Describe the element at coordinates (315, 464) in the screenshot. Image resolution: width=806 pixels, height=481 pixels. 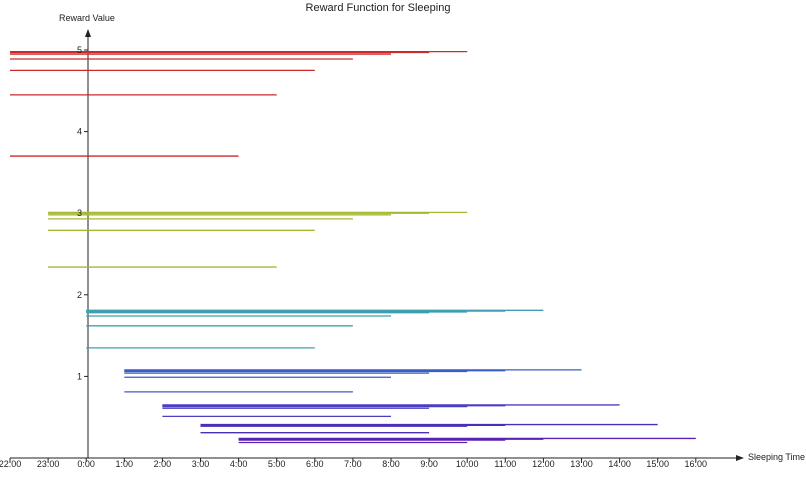
I see `x-tick-label: 6:00` at that location.